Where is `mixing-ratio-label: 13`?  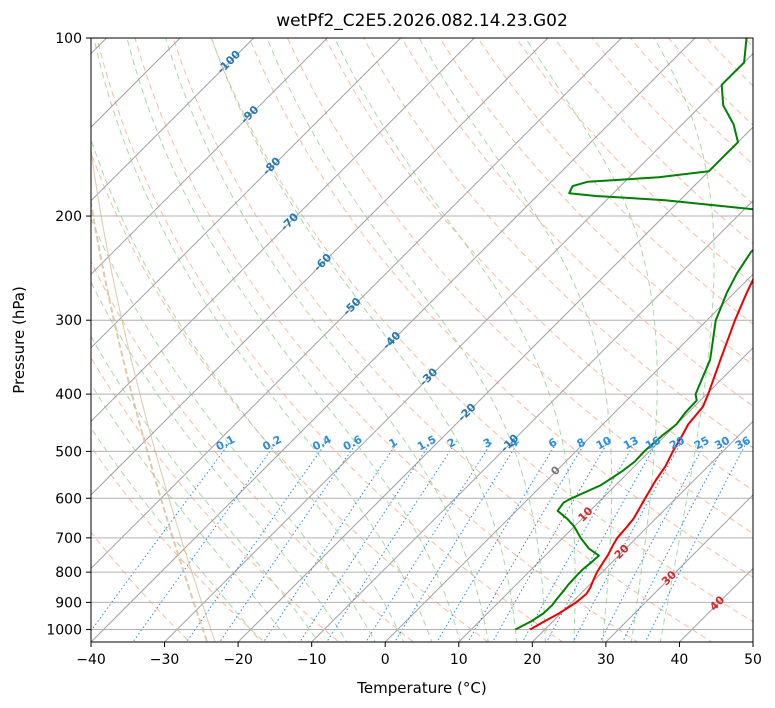 mixing-ratio-label: 13 is located at coordinates (631, 443).